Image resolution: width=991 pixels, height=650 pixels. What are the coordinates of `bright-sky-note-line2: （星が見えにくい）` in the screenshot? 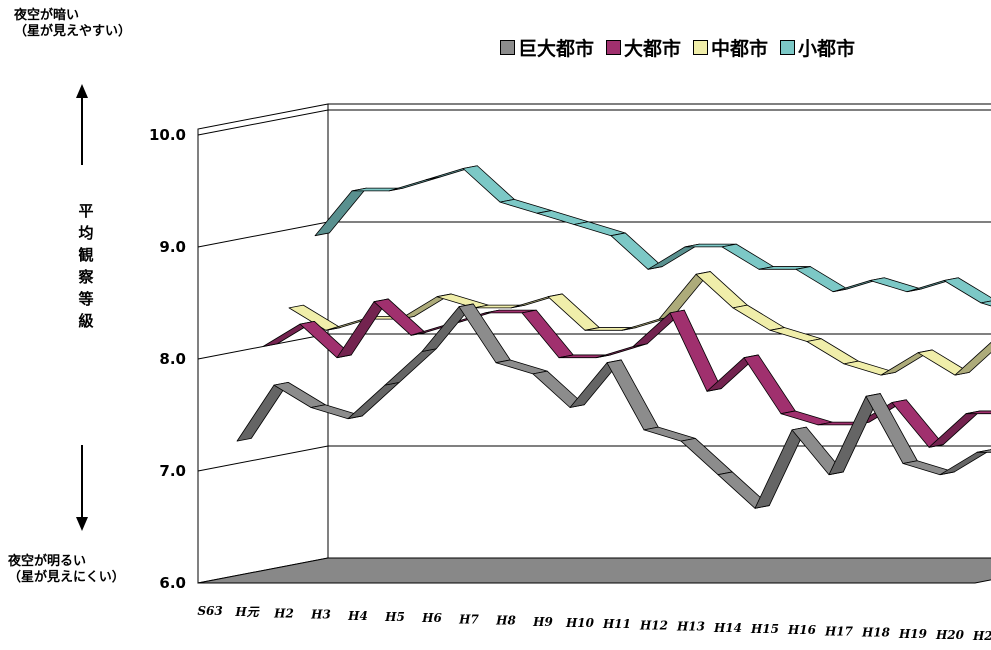 It's located at (66, 577).